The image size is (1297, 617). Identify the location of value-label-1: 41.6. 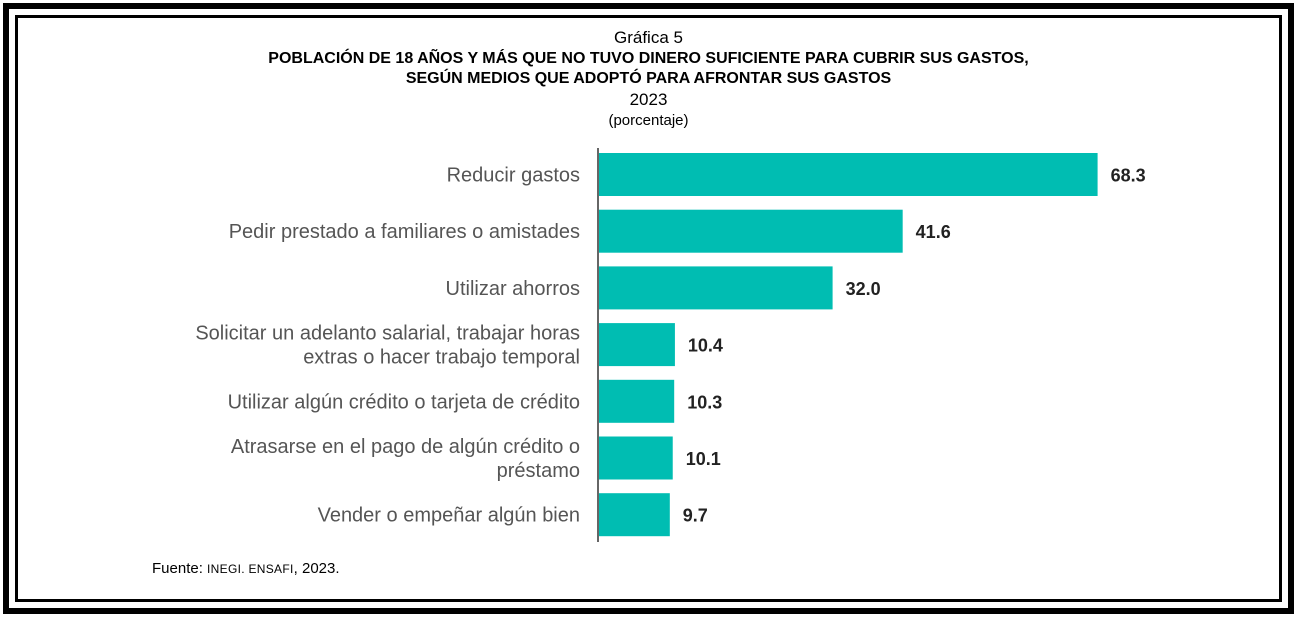
(933, 232).